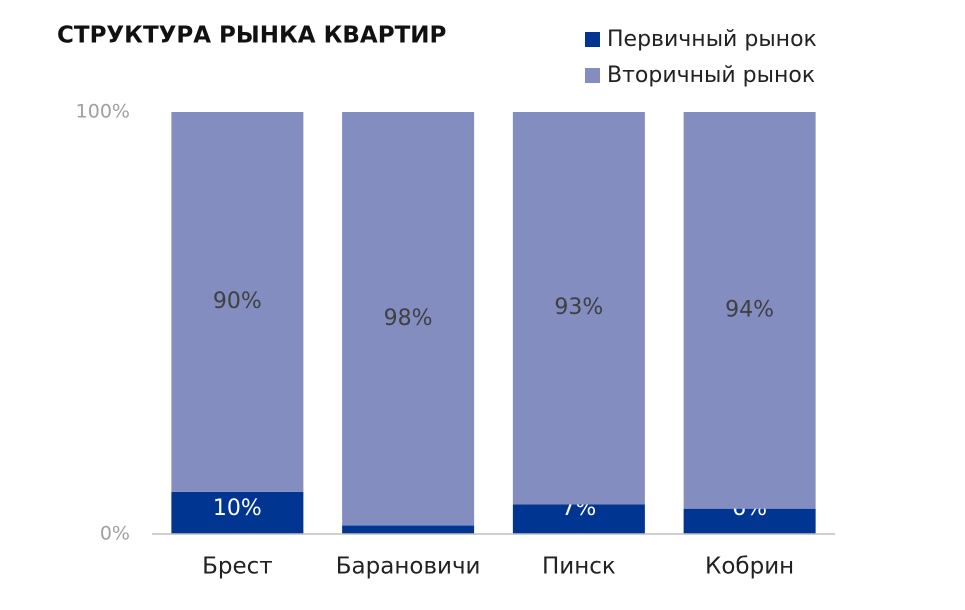 This screenshot has height=610, width=965. Describe the element at coordinates (749, 567) in the screenshot. I see `x-tick-label: Кобрин` at that location.